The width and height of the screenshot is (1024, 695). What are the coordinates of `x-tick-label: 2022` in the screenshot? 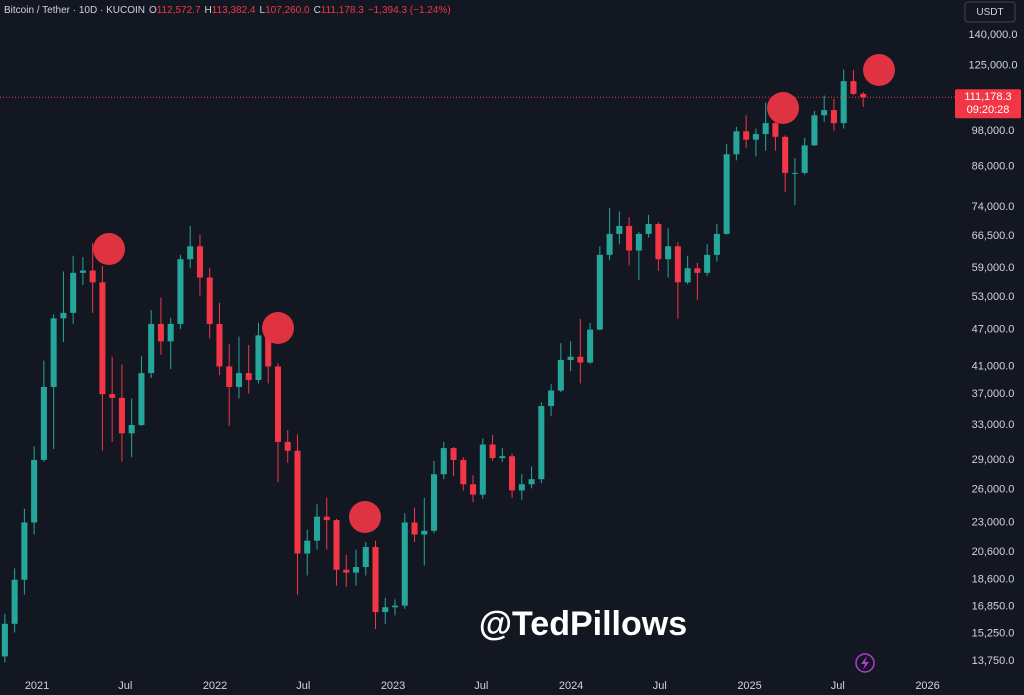 It's located at (215, 686).